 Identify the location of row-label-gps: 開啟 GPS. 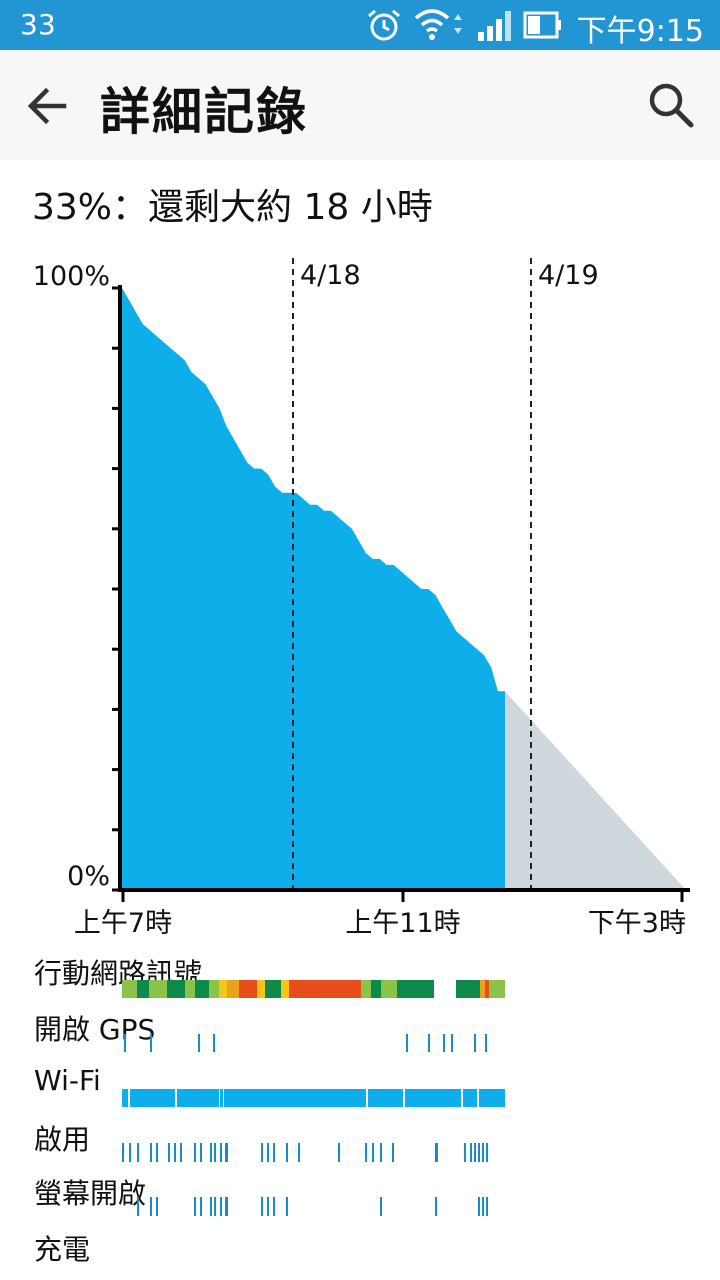
(95, 1029).